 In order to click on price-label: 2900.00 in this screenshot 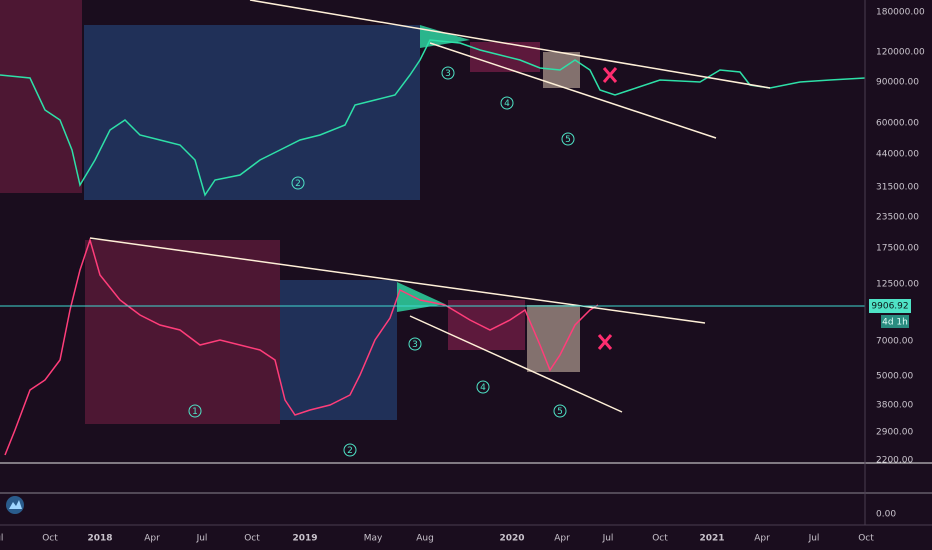, I will do `click(894, 433)`.